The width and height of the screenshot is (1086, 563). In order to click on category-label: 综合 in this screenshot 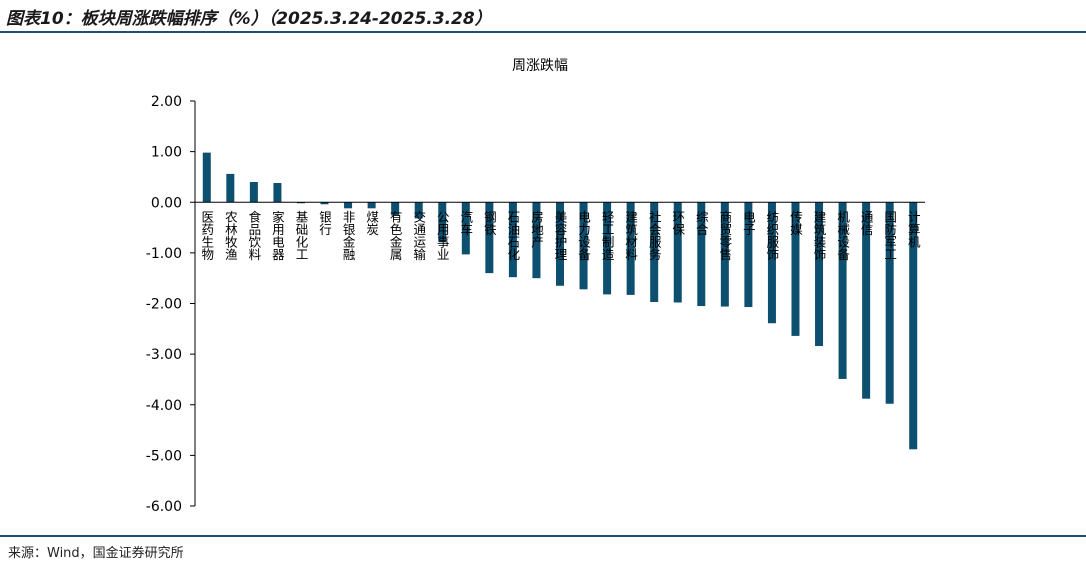, I will do `click(701, 222)`.